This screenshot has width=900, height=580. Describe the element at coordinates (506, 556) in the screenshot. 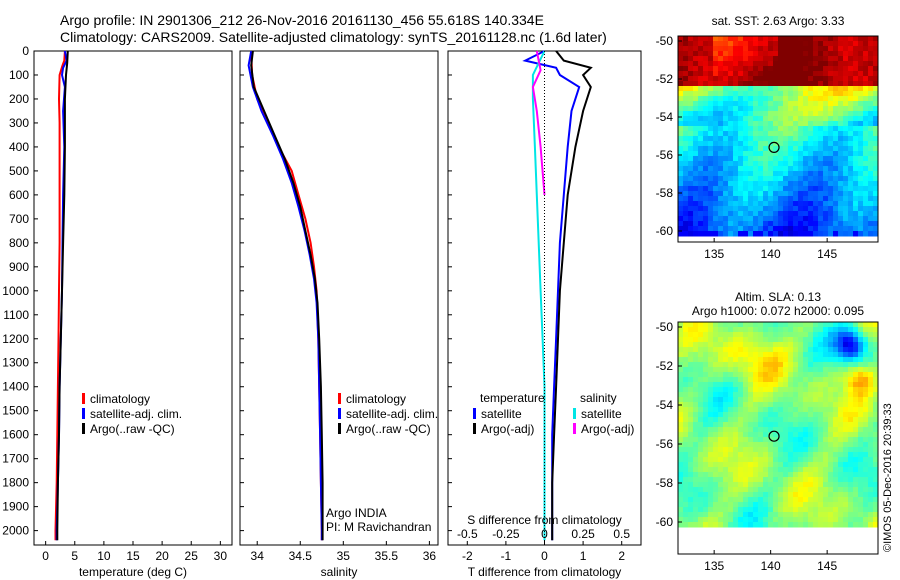

I see `x-tick-label: -1` at that location.